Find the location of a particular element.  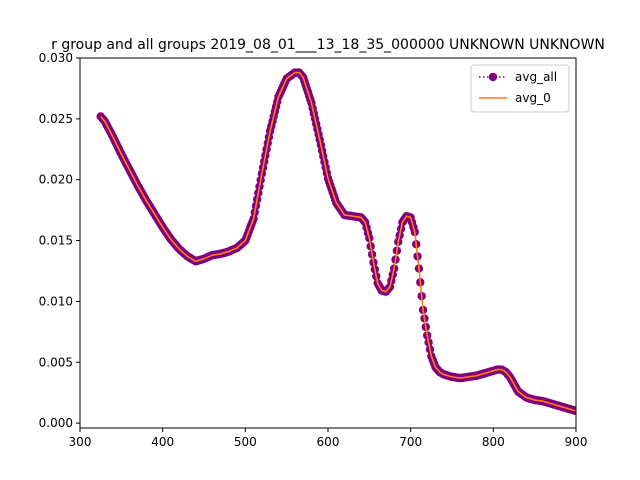

y-tick-label: 0.010 is located at coordinates (56, 301).